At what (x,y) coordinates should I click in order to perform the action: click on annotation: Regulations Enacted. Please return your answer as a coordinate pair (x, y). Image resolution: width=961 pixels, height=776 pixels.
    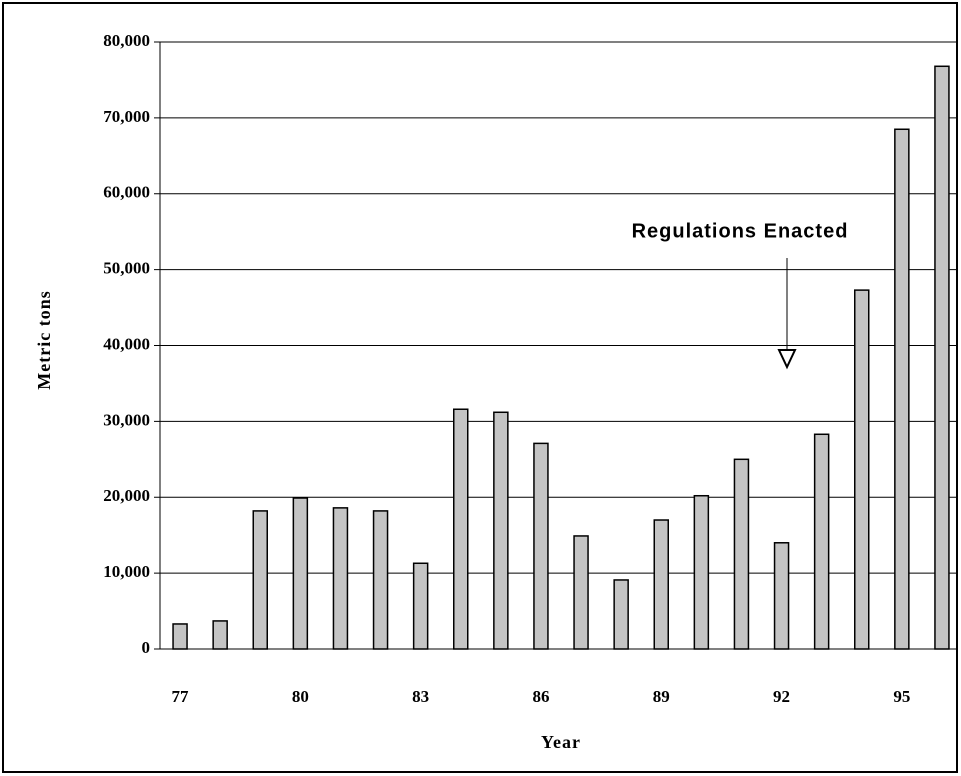
    Looking at the image, I should click on (740, 231).